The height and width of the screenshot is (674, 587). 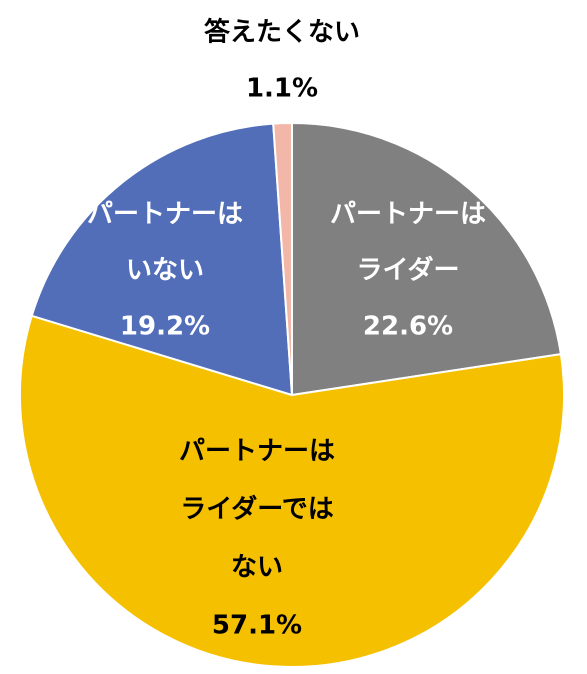 I want to click on slice-label-0-line-0: パートナーは, so click(x=408, y=215).